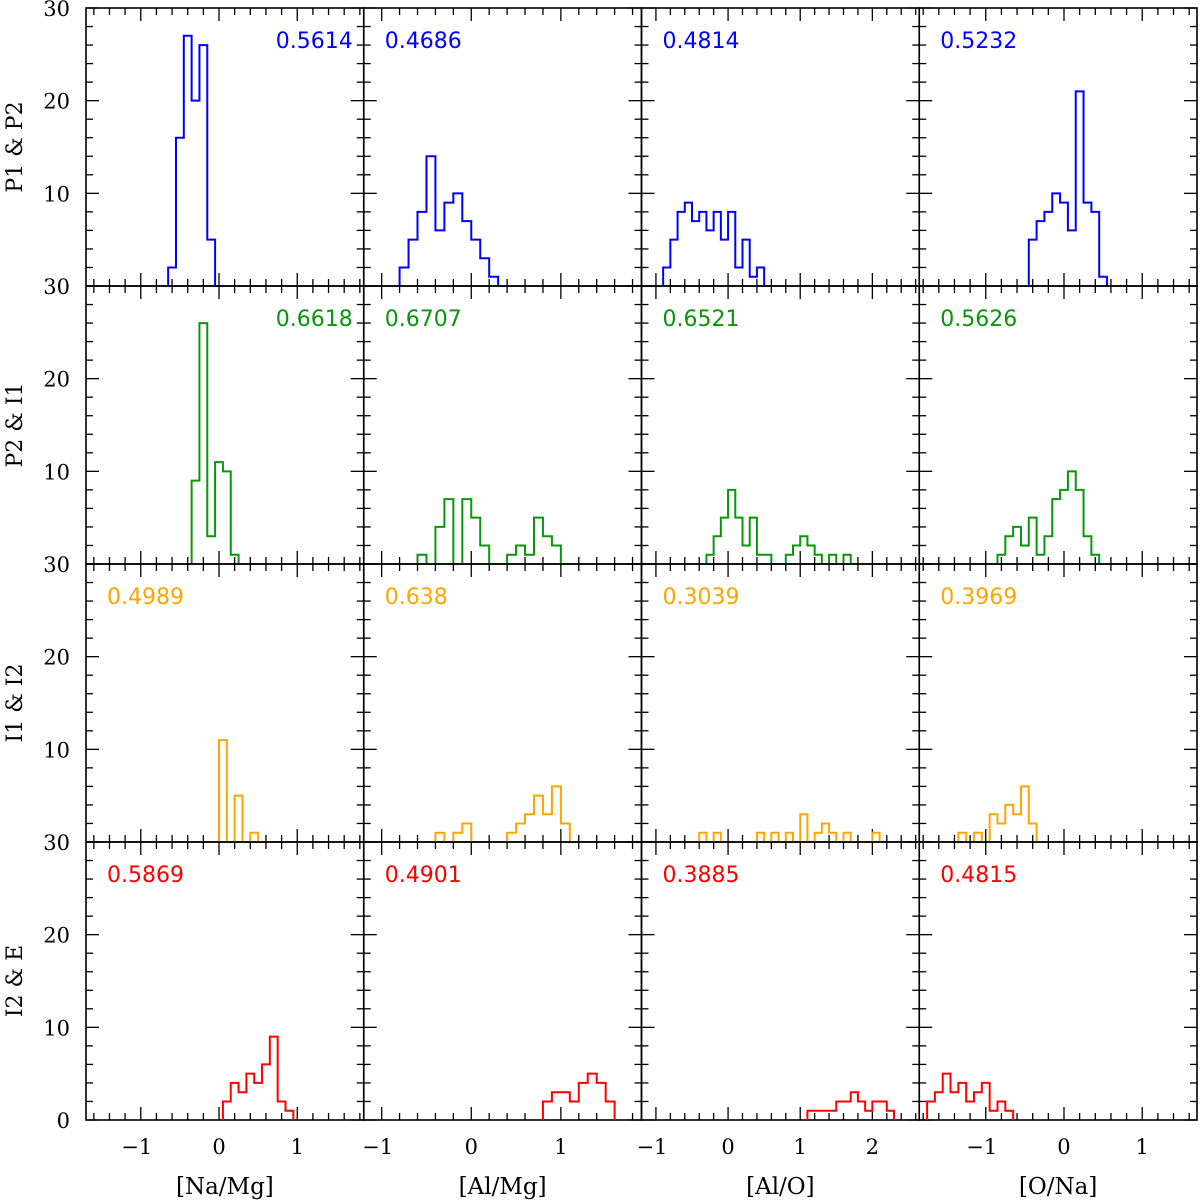 The image size is (1200, 1203). Describe the element at coordinates (423, 319) in the screenshot. I see `correlation-value: 0.6707` at that location.